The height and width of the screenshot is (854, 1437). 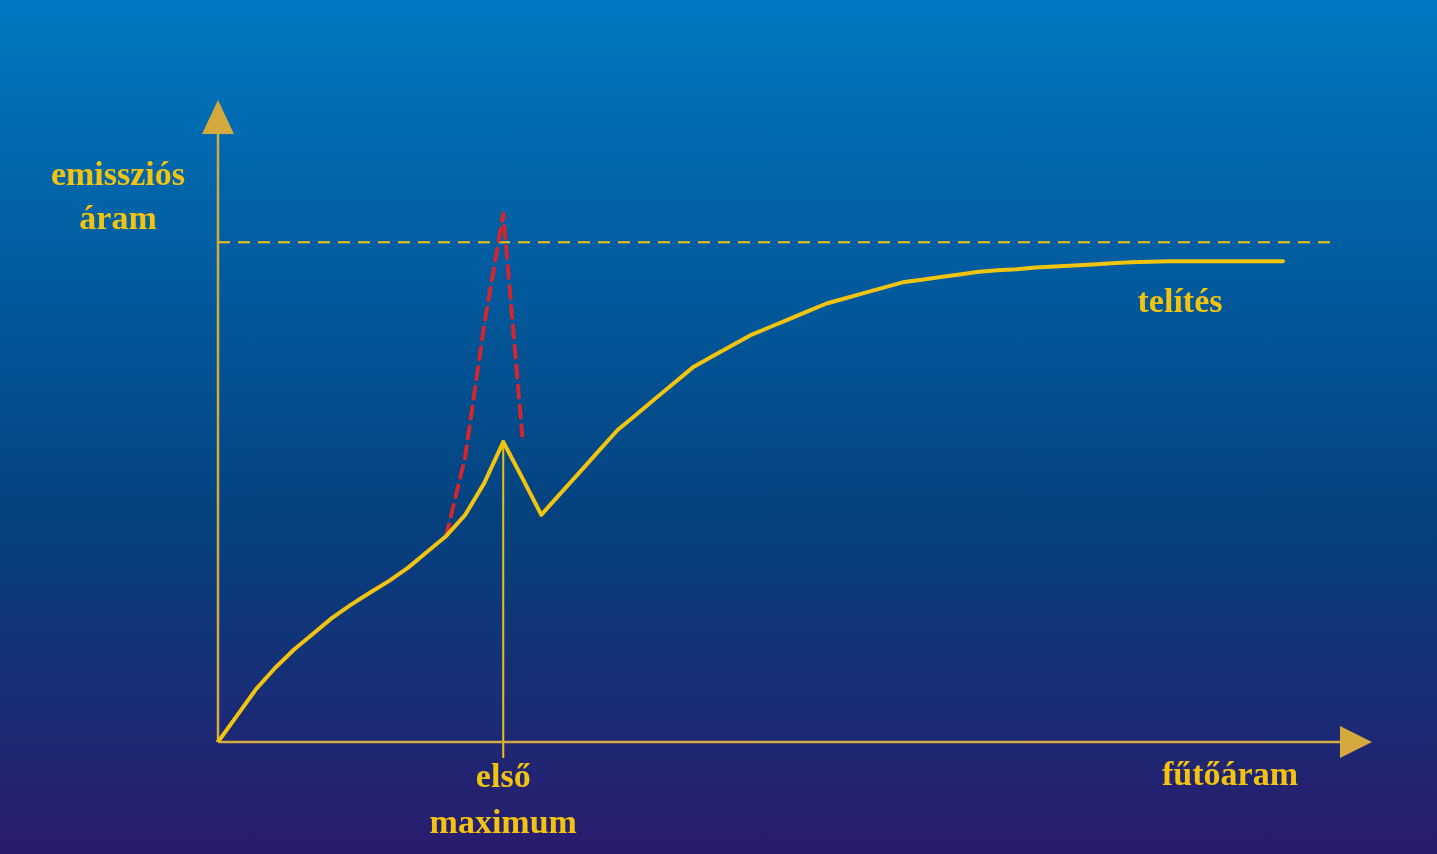 What do you see at coordinates (1230, 773) in the screenshot?
I see `x-axis-title: fűtőáram` at bounding box center [1230, 773].